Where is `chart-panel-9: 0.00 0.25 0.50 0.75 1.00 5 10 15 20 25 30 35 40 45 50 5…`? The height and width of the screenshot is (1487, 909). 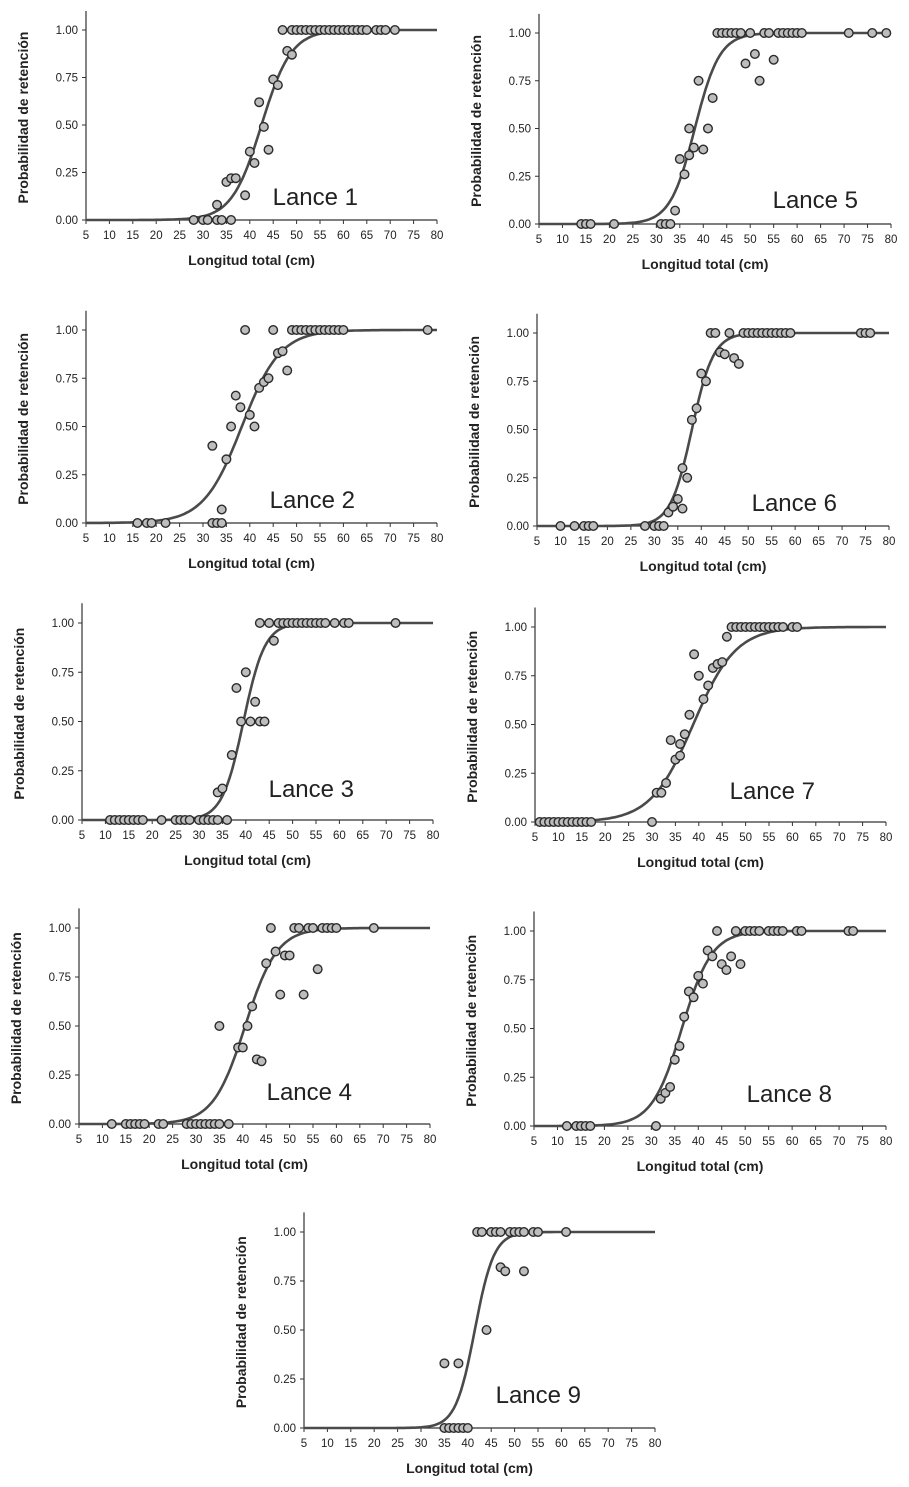 chart-panel-9: 0.00 0.25 0.50 0.75 1.00 5 10 15 20 25 30 35 40 45 50 5… is located at coordinates (447, 1344).